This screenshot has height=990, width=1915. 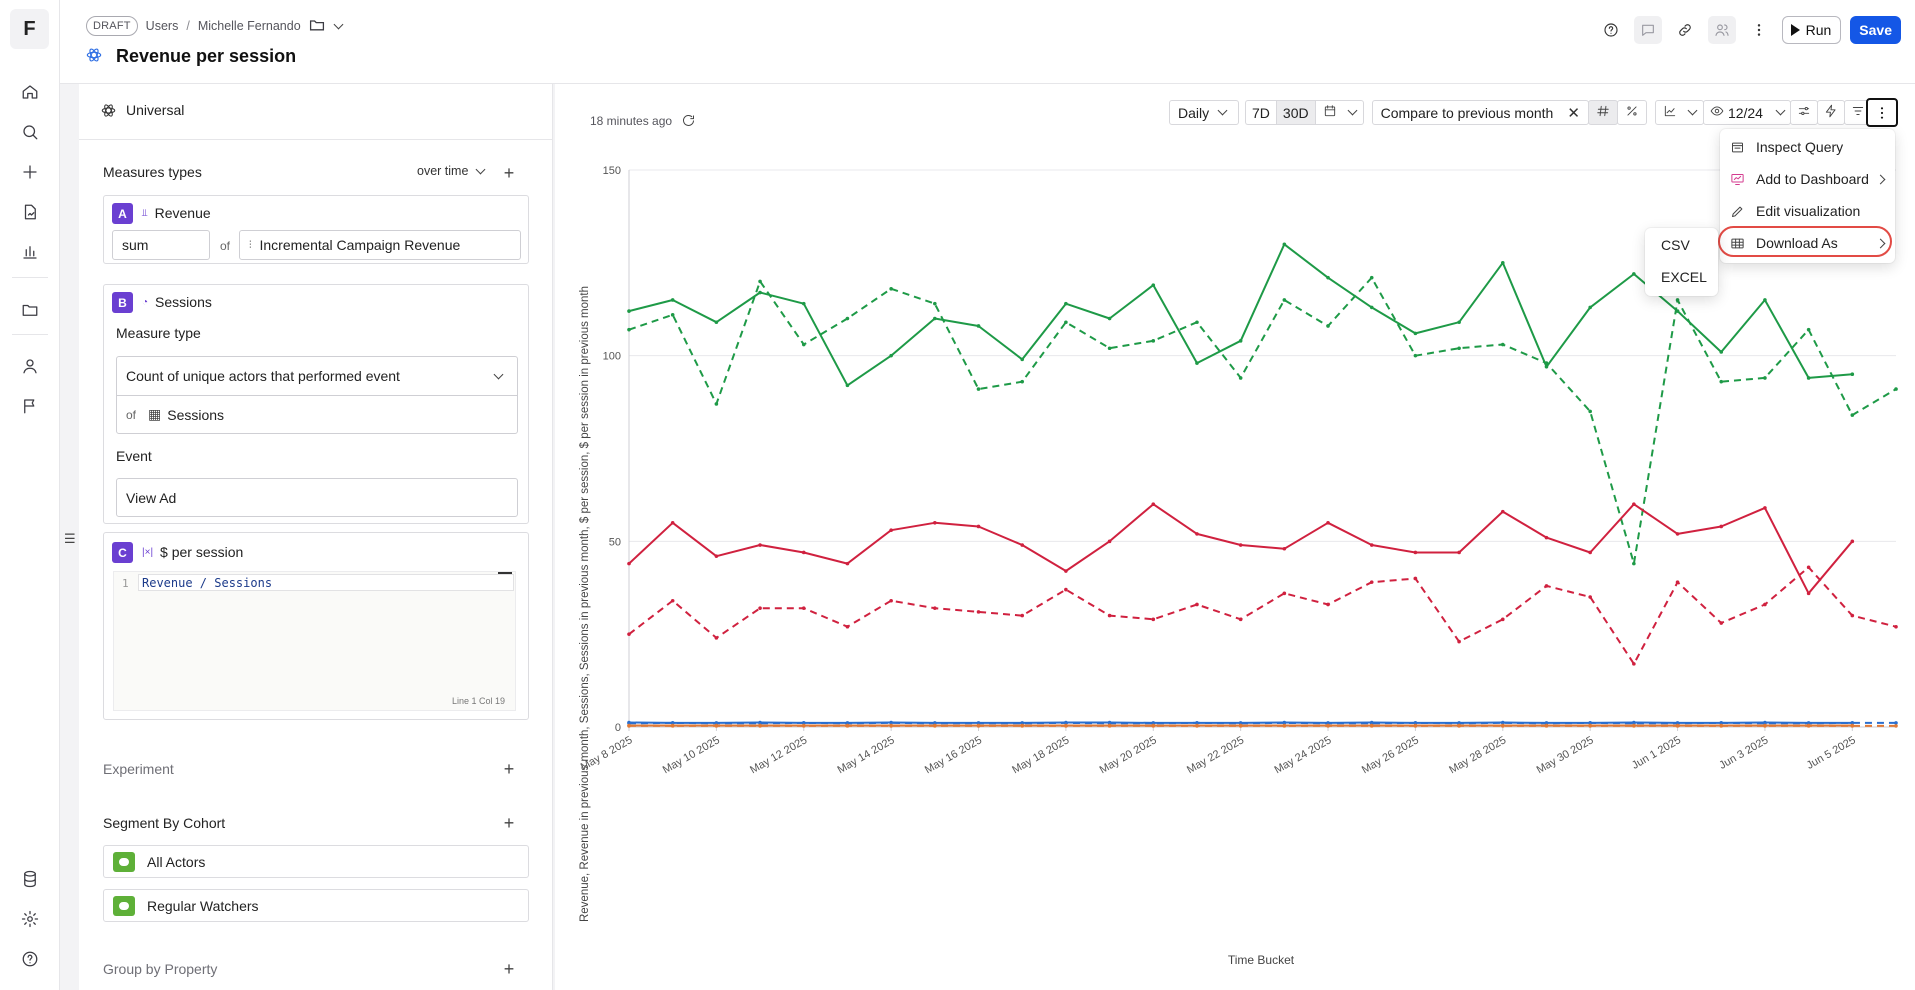 I want to click on over-time-dropdown: over time, so click(x=451, y=171).